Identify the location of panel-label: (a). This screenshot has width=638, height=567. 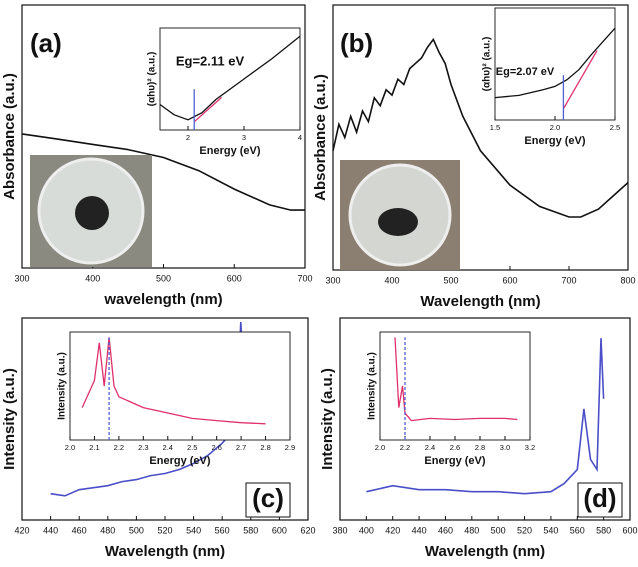
(46, 43).